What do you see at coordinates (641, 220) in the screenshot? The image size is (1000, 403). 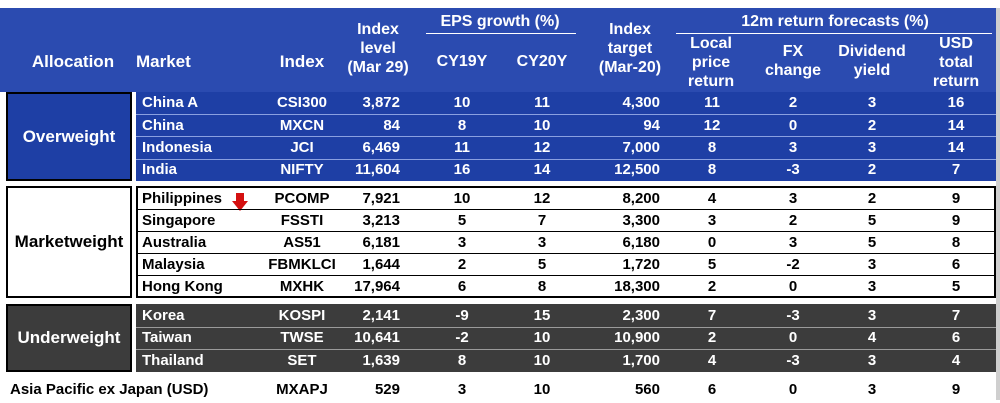 I see `index-target: 3,300` at bounding box center [641, 220].